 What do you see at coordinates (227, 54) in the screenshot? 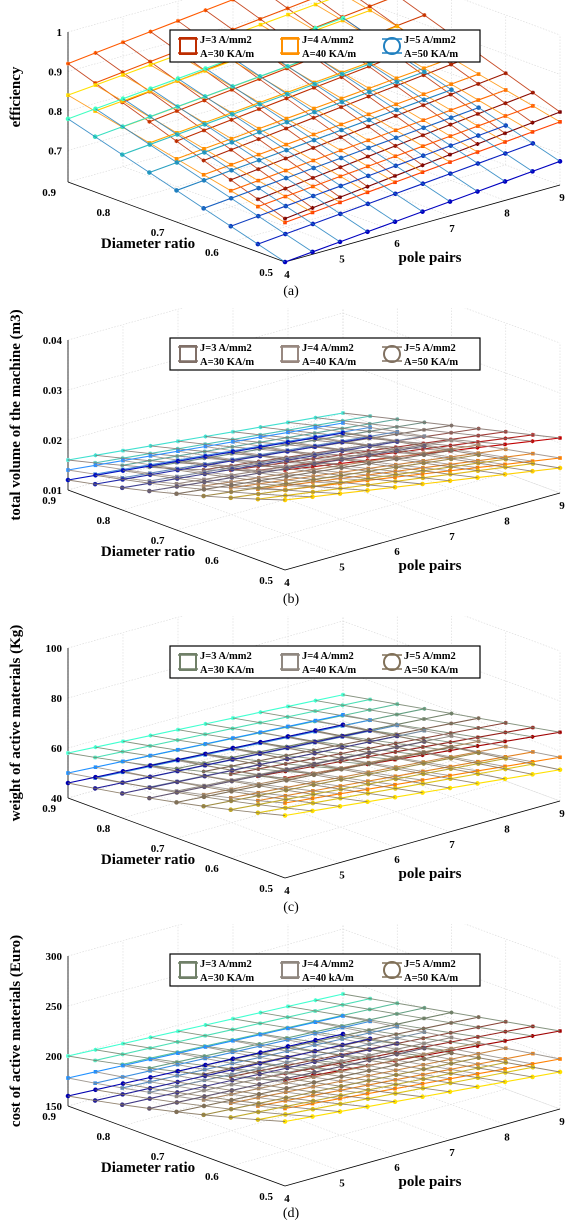
I see `legend-label-line2: A=30 KA/m` at bounding box center [227, 54].